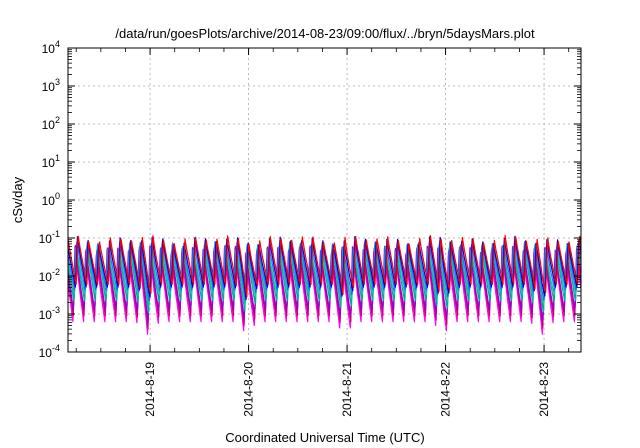 This screenshot has width=640, height=448. What do you see at coordinates (17, 199) in the screenshot?
I see `y-axis-title: cSv/day` at bounding box center [17, 199].